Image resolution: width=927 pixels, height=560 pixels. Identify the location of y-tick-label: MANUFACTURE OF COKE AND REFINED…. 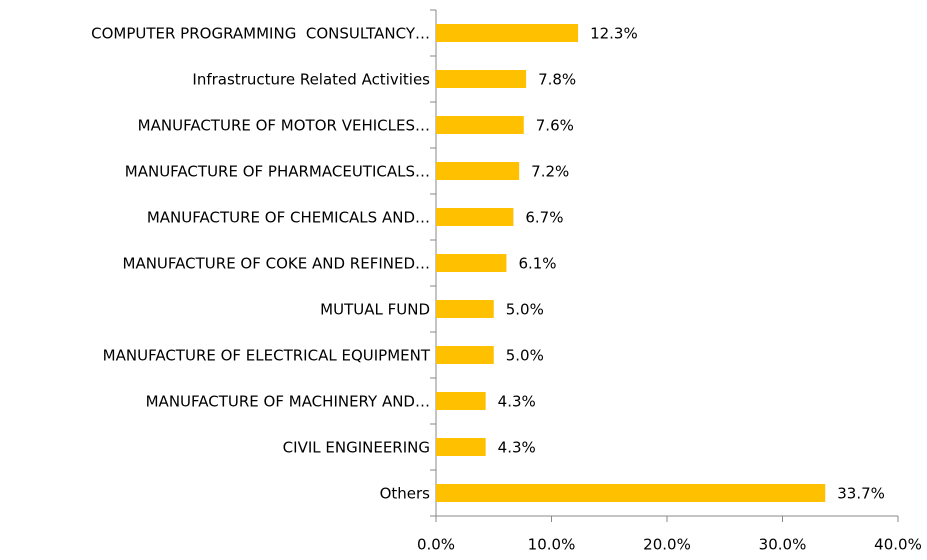
(277, 264).